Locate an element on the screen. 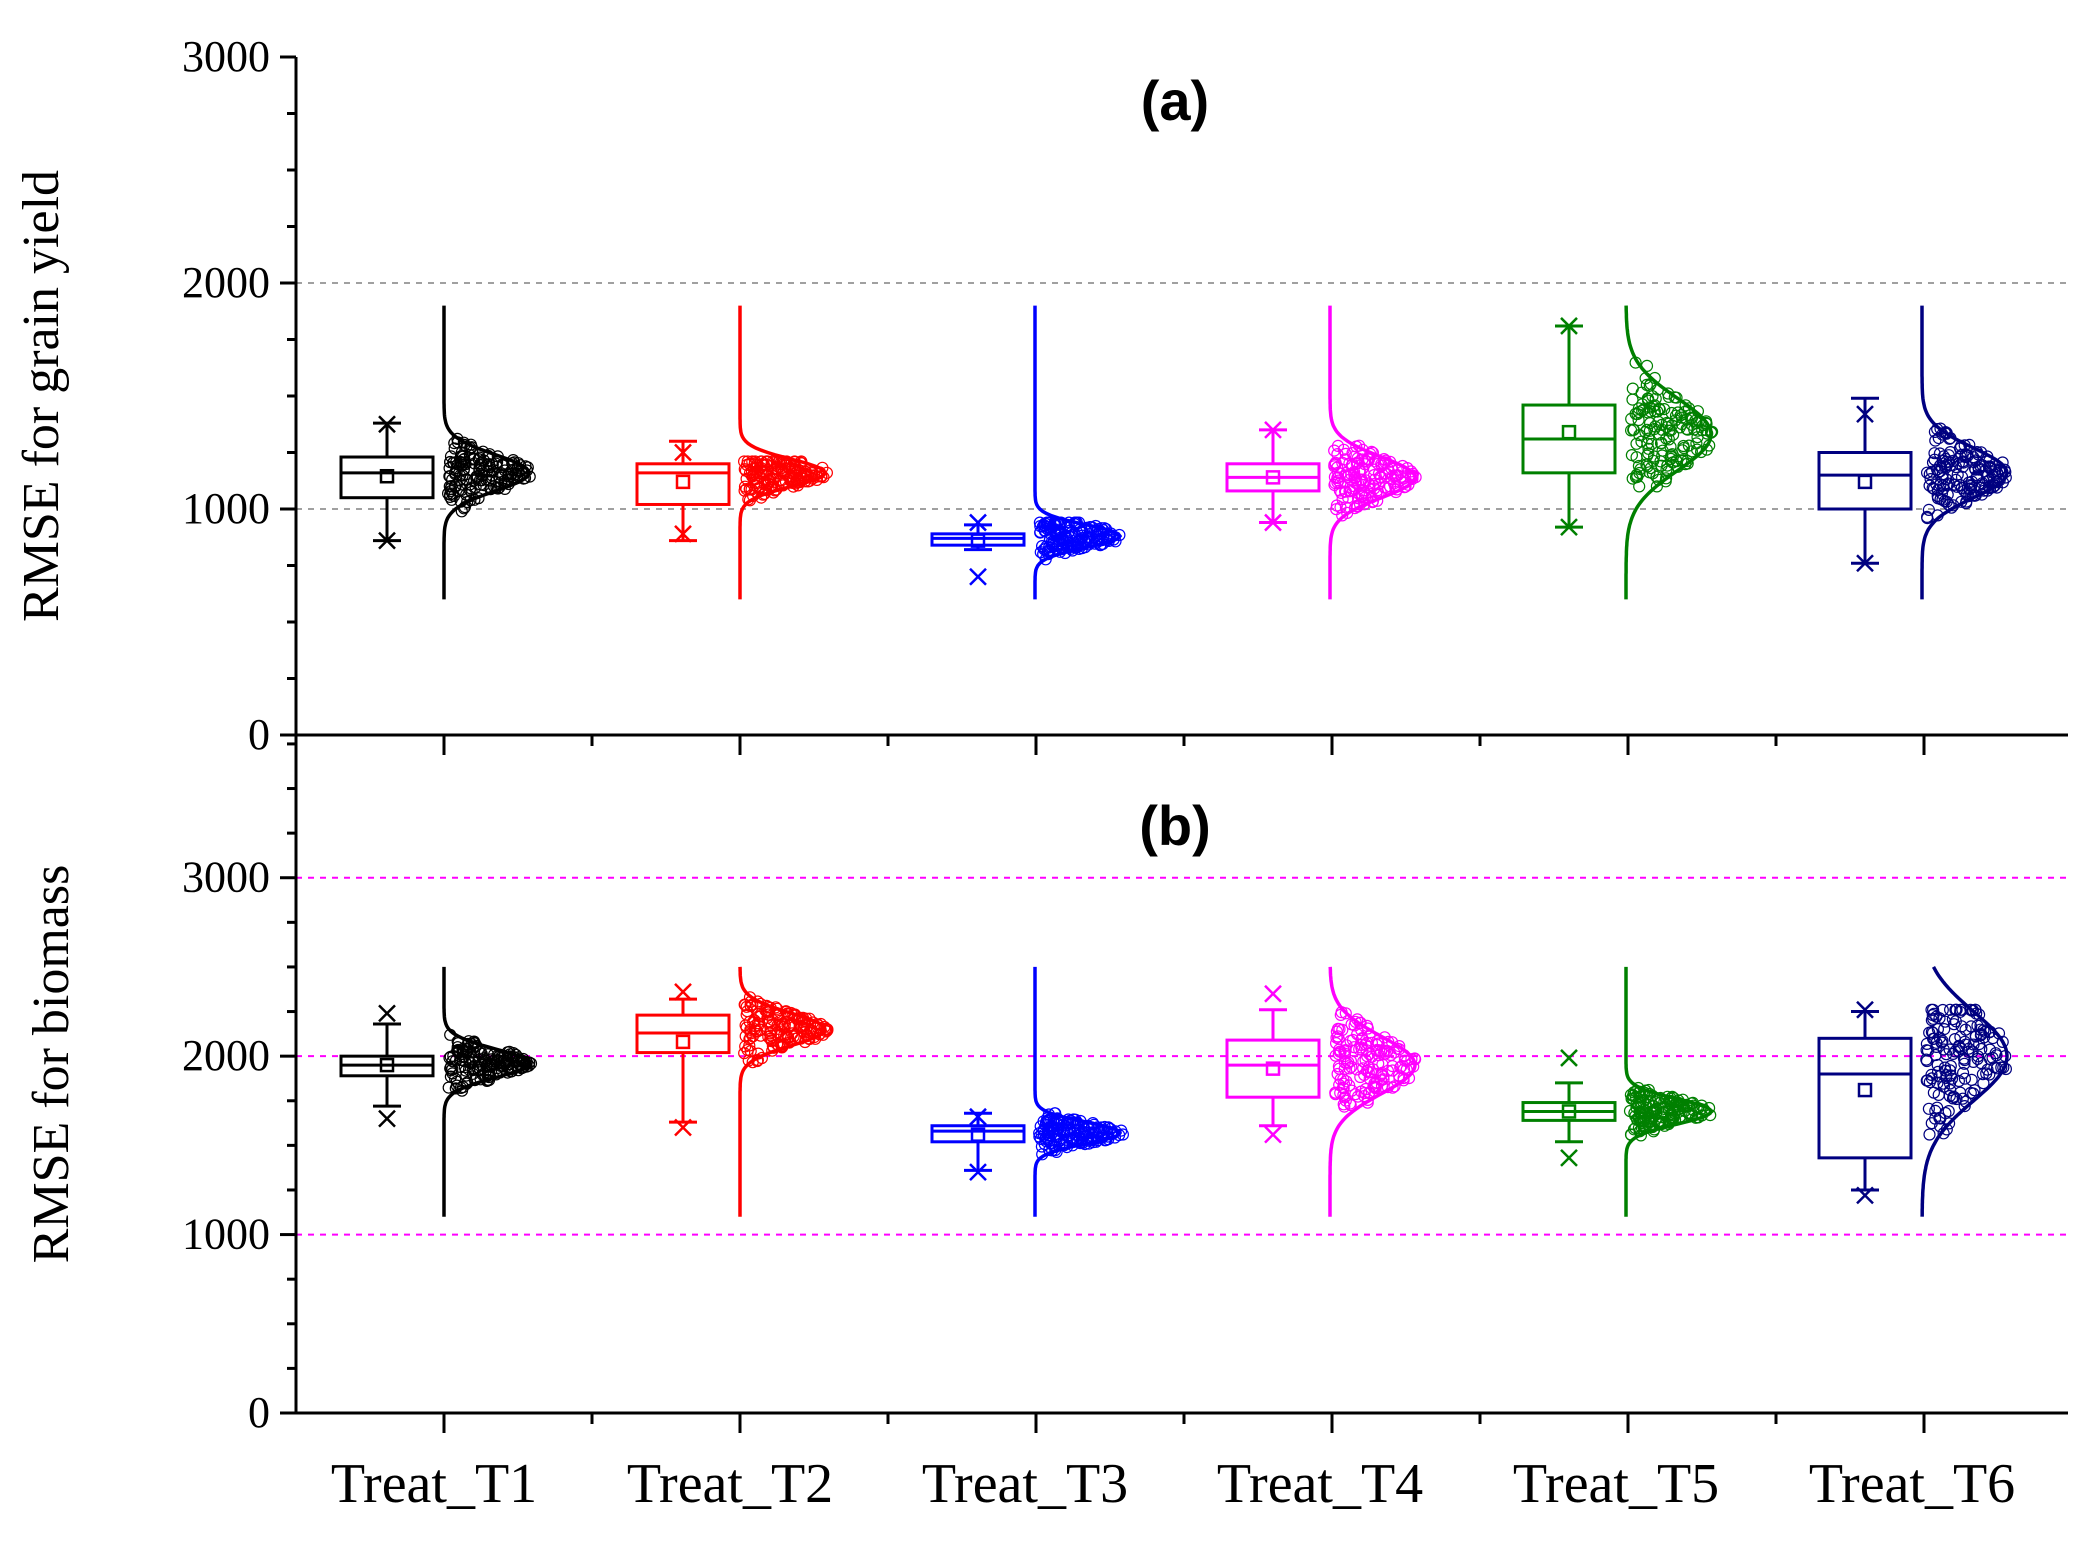 The width and height of the screenshot is (2095, 1555). series-Treat_T4 is located at coordinates (1323, 1091).